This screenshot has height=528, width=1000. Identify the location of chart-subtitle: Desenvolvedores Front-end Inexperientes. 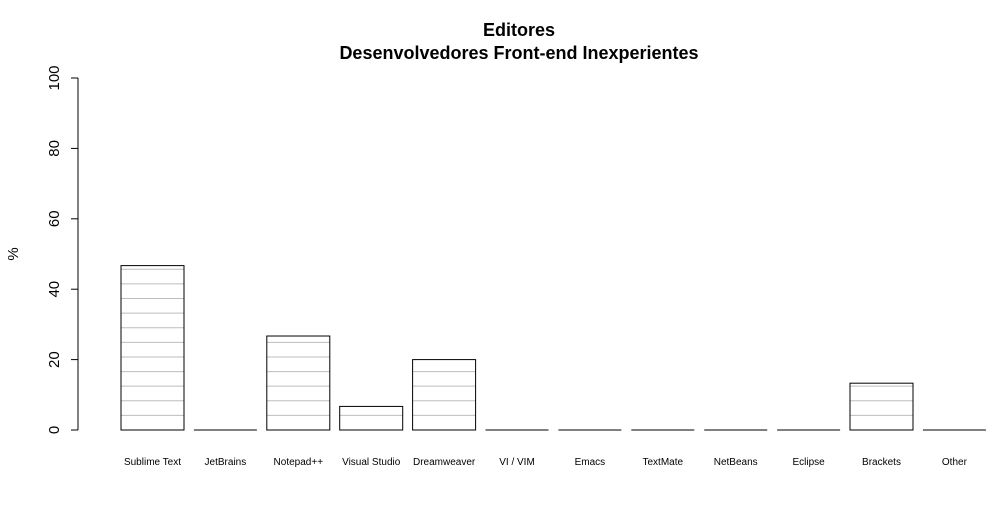
(518, 53).